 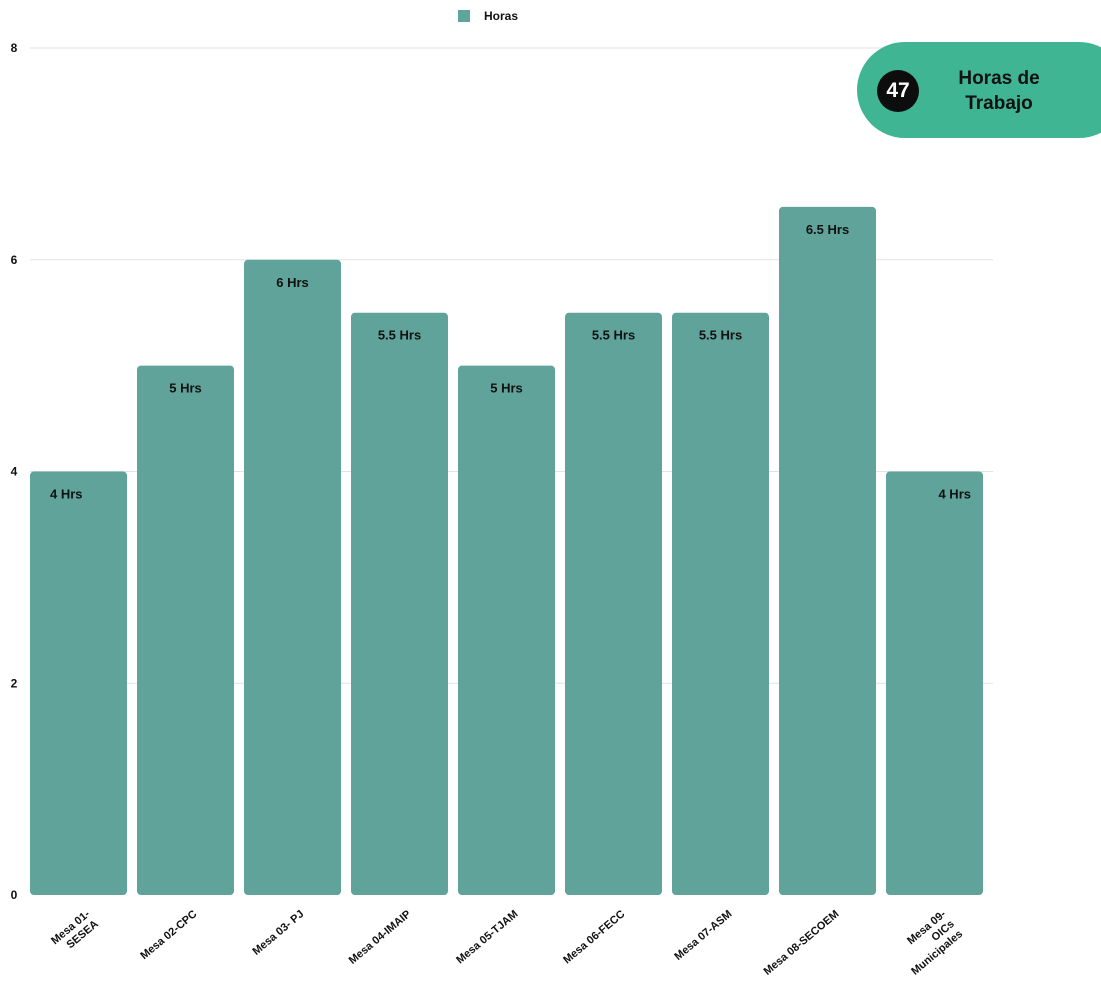 I want to click on bar-data-label: 6.5 Hrs, so click(x=827, y=229).